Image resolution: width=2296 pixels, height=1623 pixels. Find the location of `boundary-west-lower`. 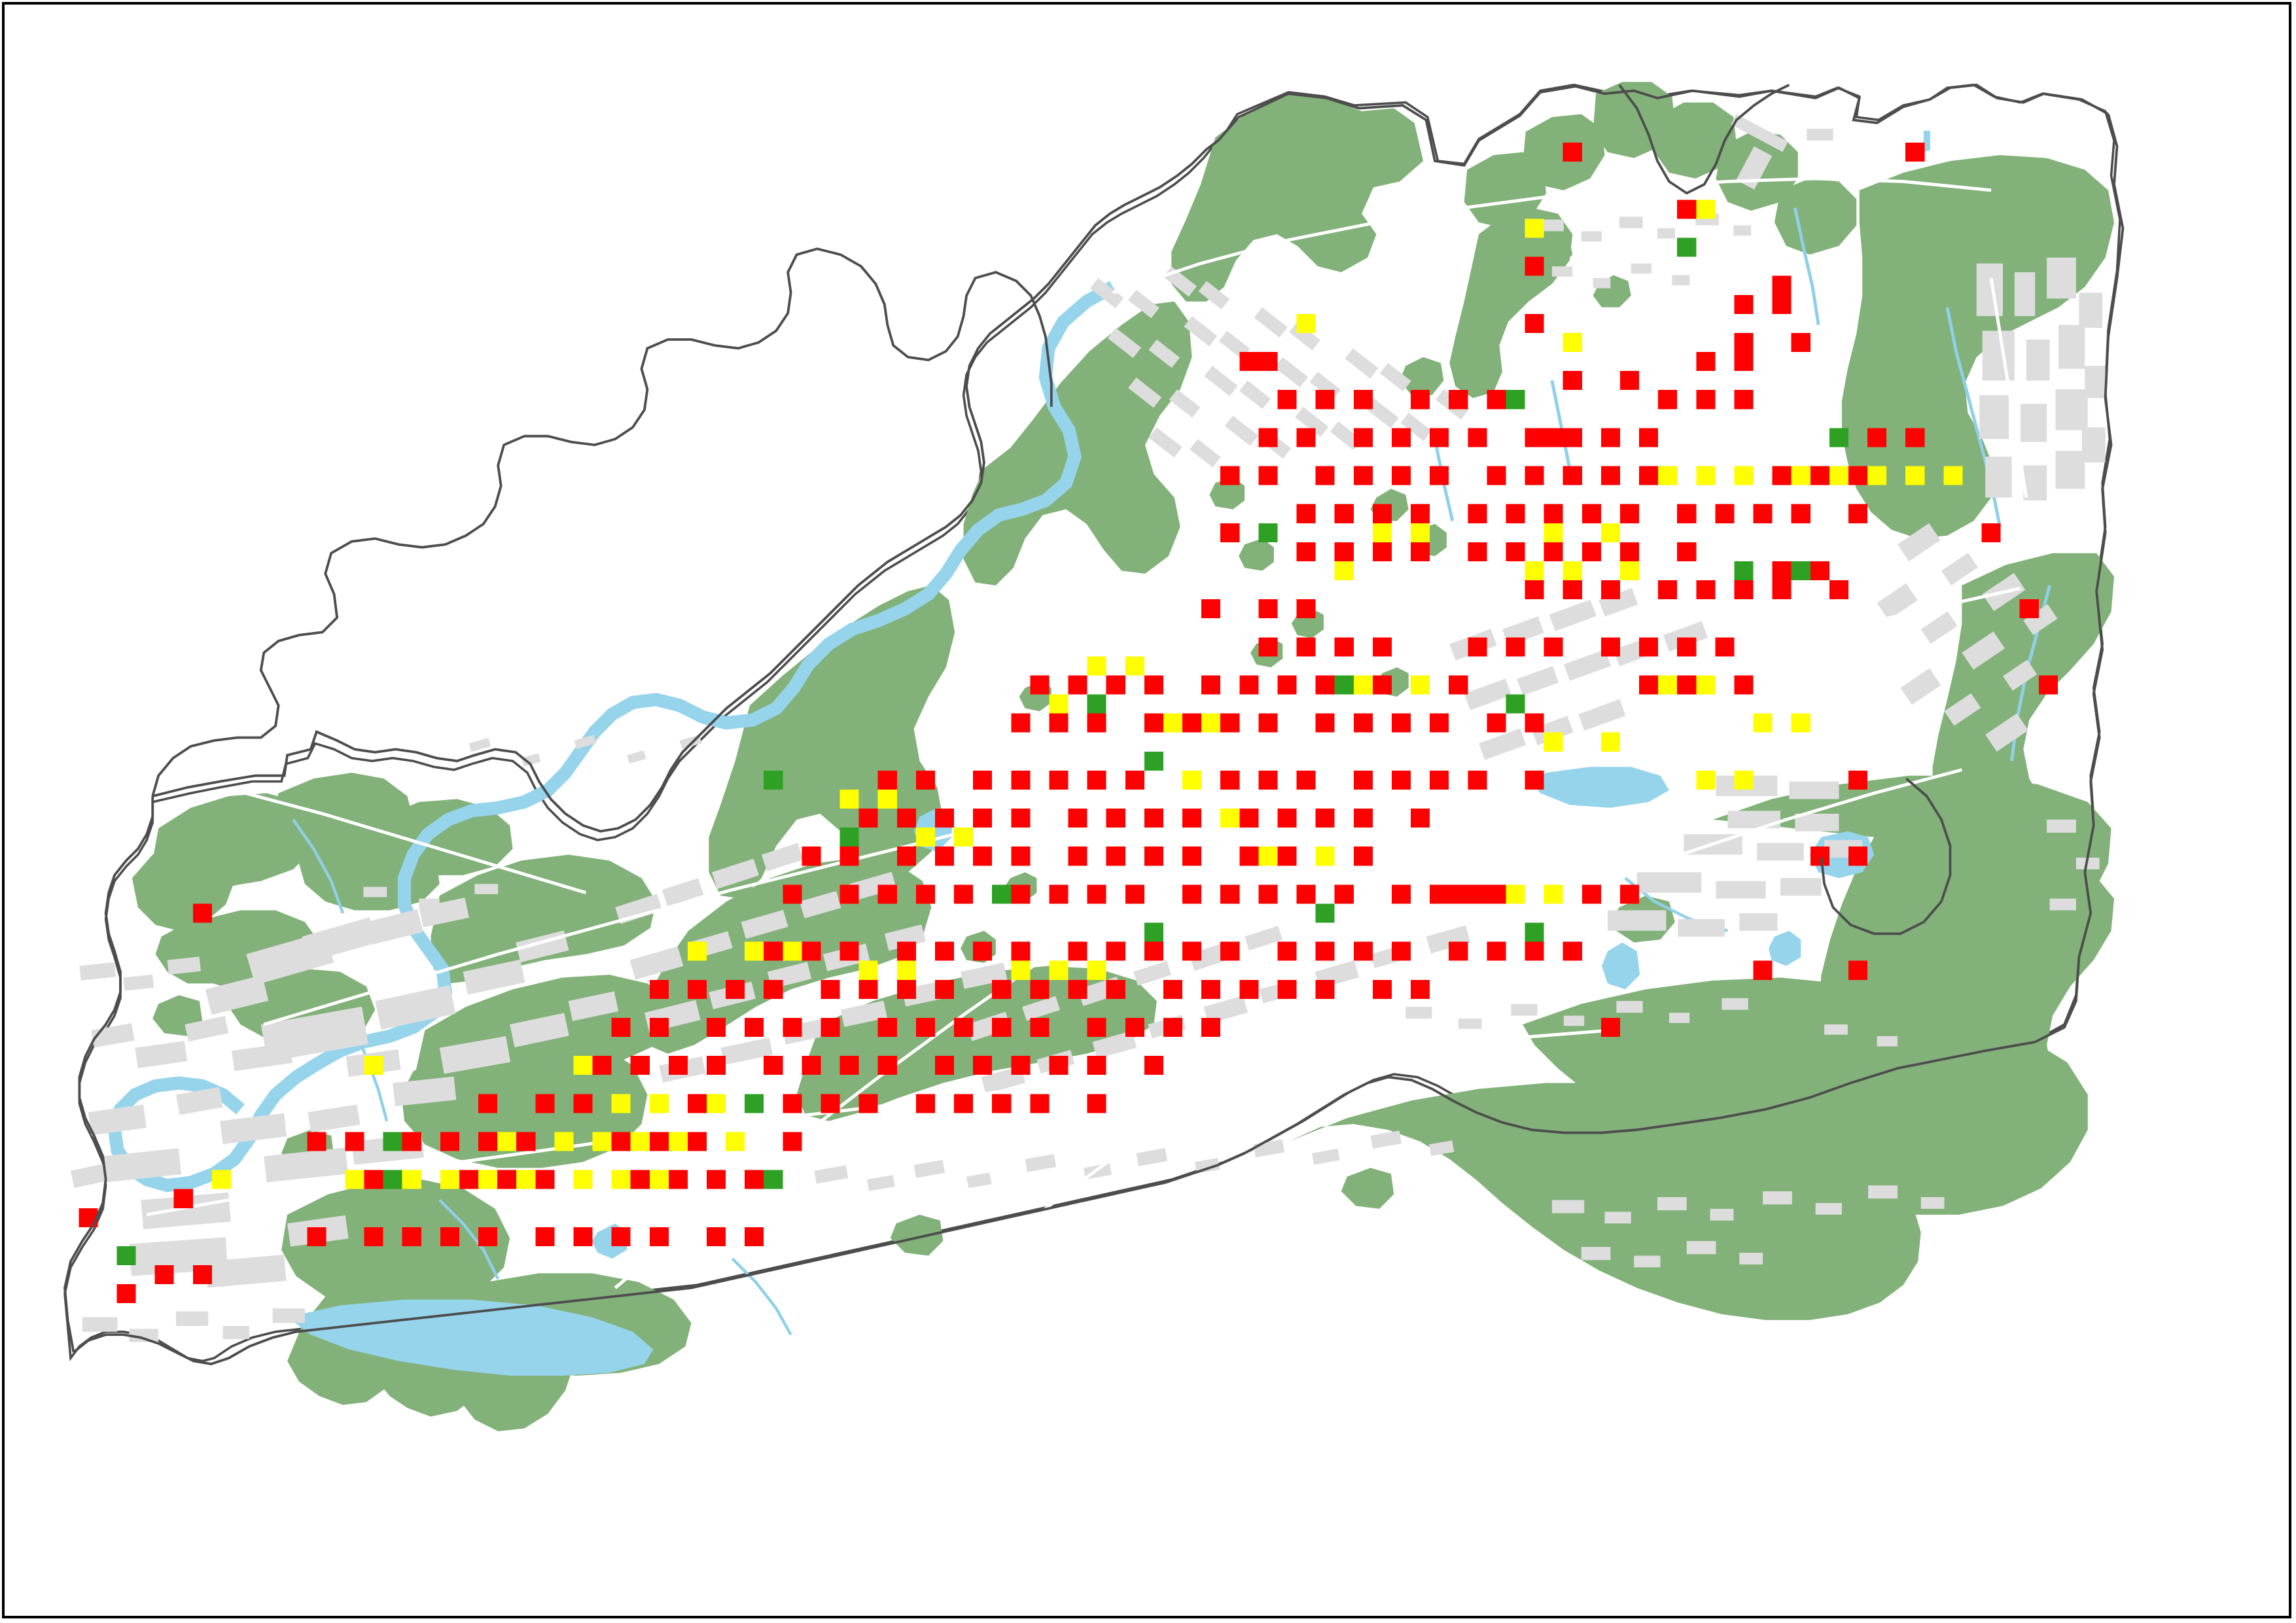

boundary-west-lower is located at coordinates (109, 1074).